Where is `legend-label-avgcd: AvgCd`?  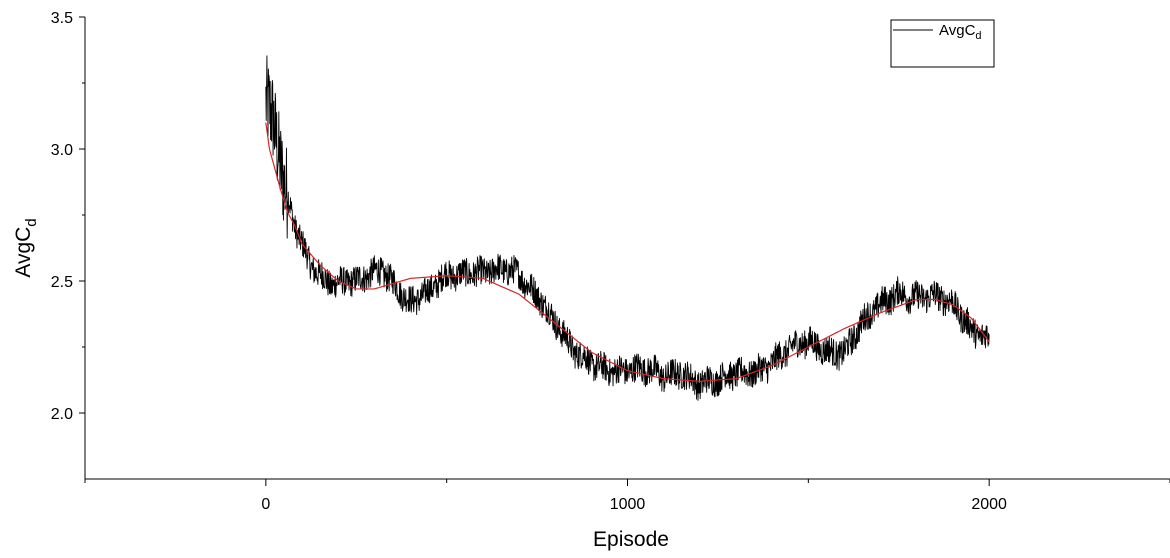
legend-label-avgcd: AvgCd is located at coordinates (960, 32).